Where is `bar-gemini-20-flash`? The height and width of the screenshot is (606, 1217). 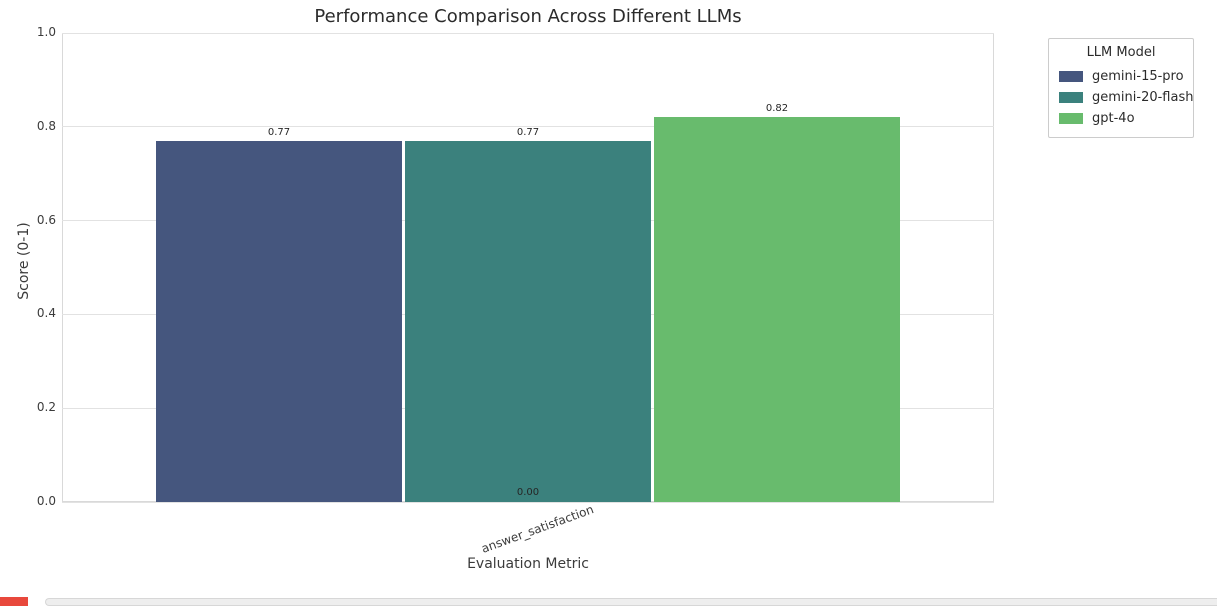
bar-gemini-20-flash is located at coordinates (528, 321).